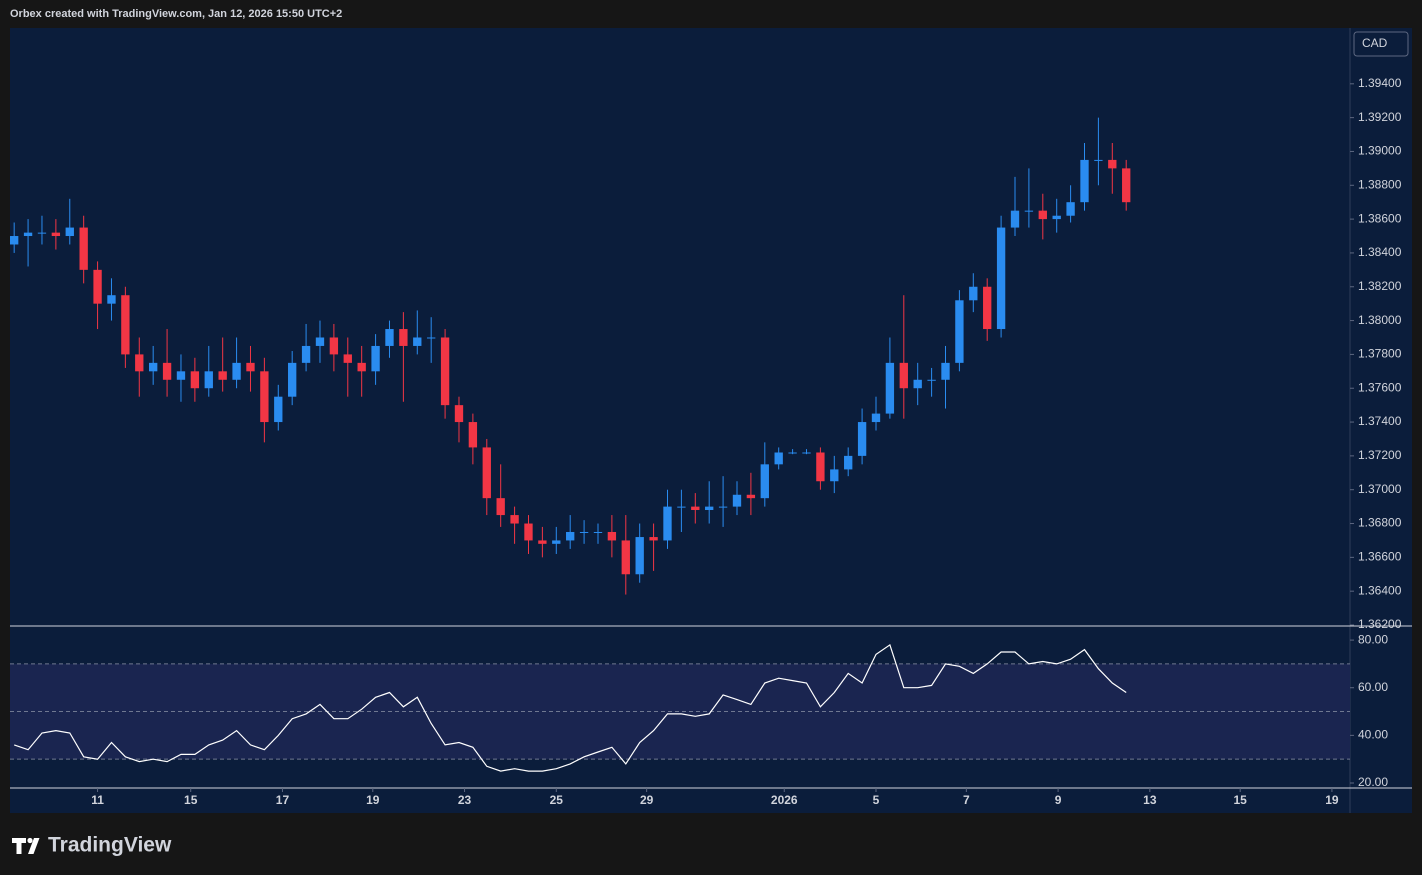  I want to click on y-tick-label: 1.39200, so click(1380, 117).